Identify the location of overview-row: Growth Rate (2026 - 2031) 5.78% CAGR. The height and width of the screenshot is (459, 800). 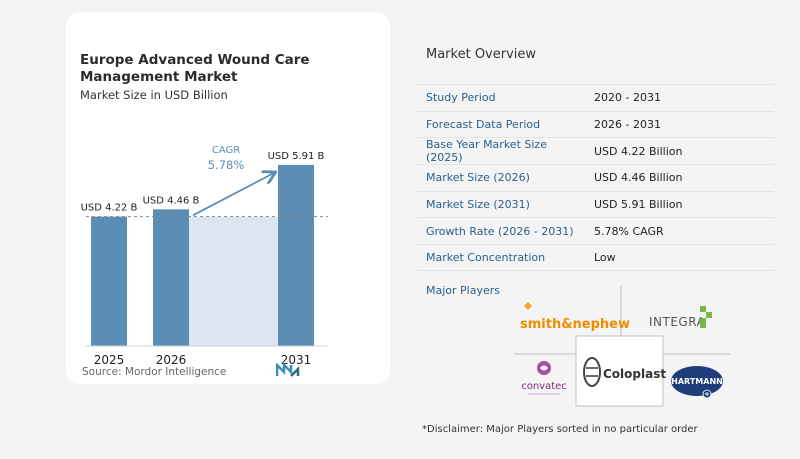
(595, 230).